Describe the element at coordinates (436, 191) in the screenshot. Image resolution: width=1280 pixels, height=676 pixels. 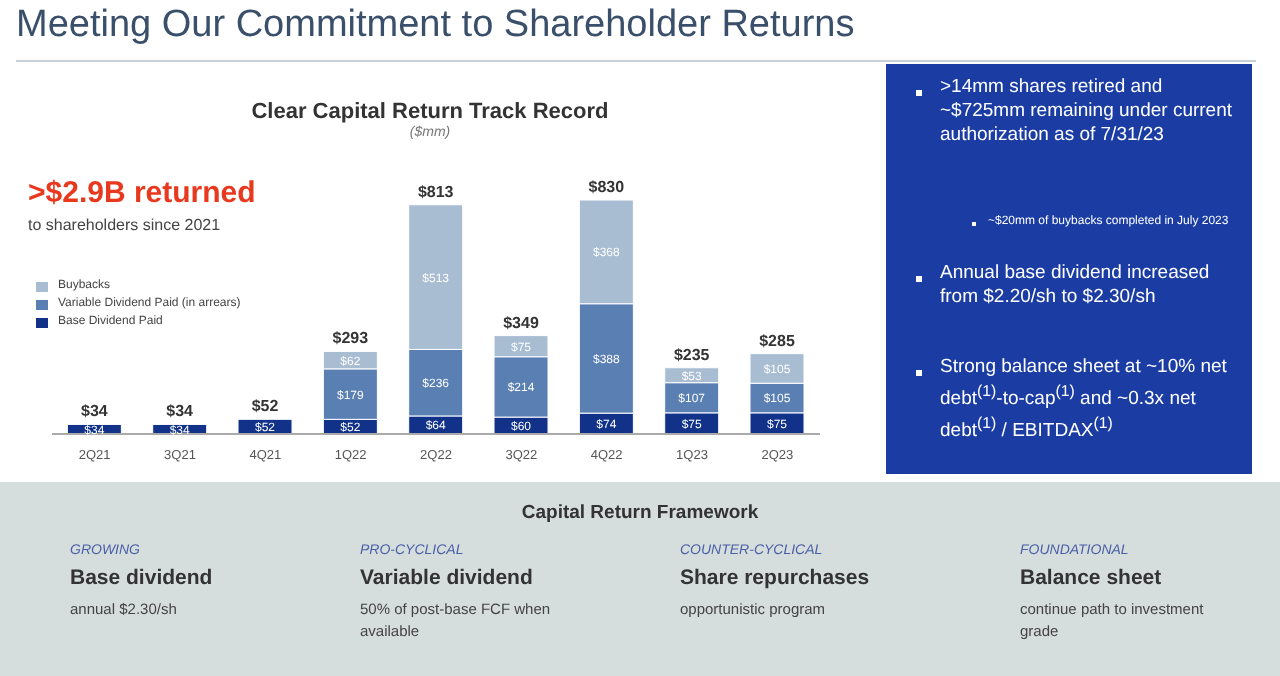
I see `total-label: $813` at that location.